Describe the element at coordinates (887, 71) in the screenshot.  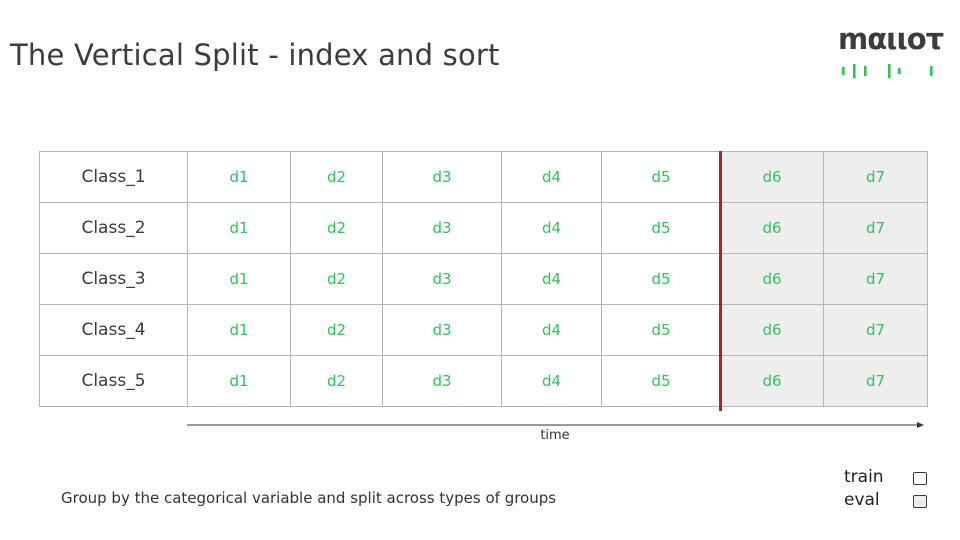
I see `logo-bars-icon` at that location.